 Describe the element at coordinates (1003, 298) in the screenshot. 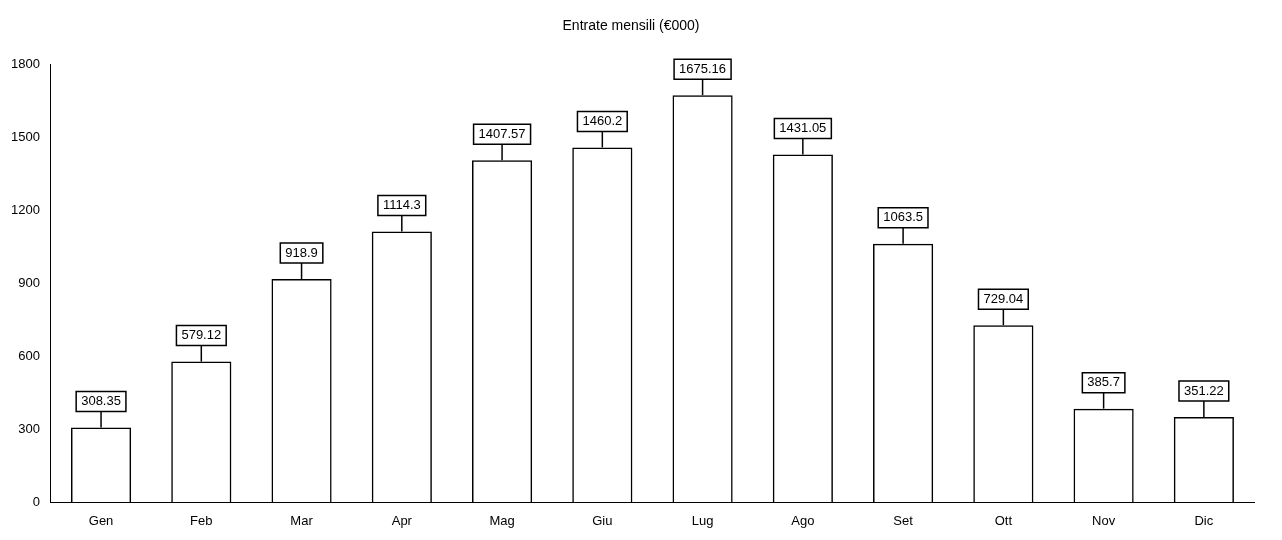

I see `data-label: 729.04` at that location.